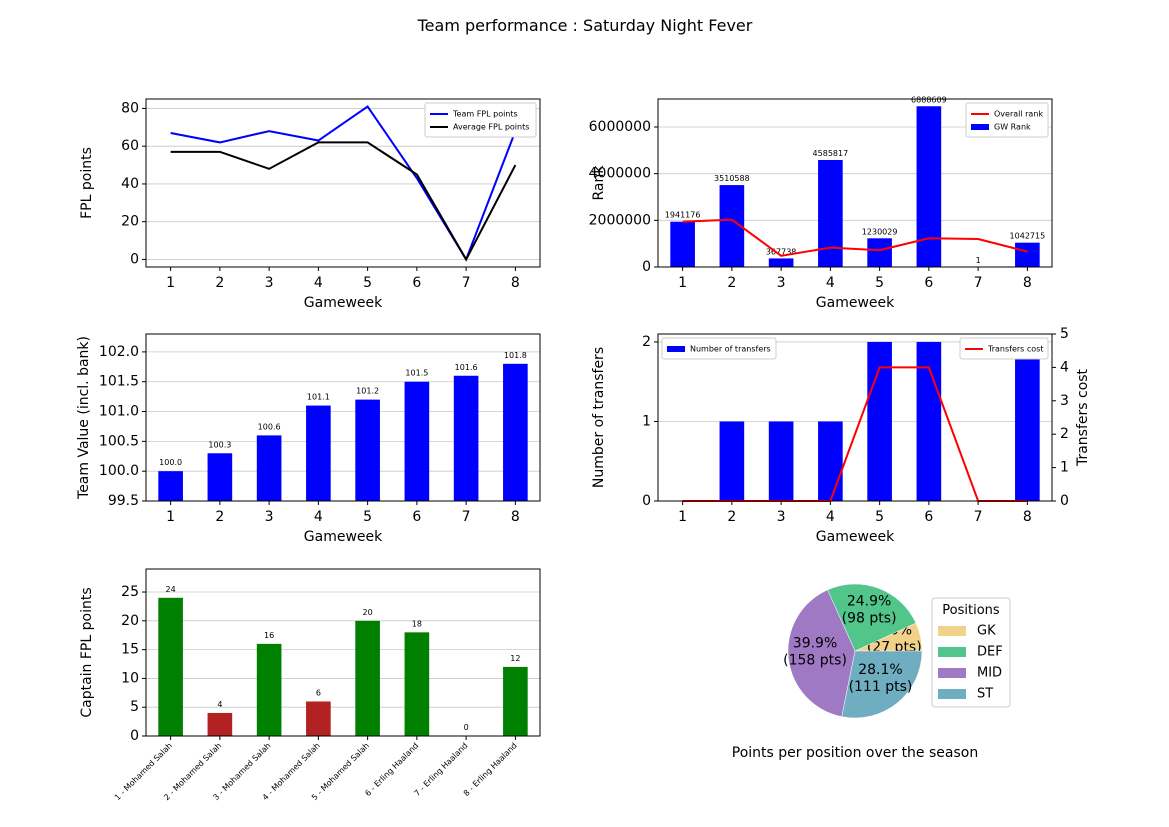 Image resolution: width=1169 pixels, height=827 pixels. I want to click on captain-tick-label: 5 - Mohamed Salah, so click(340, 771).